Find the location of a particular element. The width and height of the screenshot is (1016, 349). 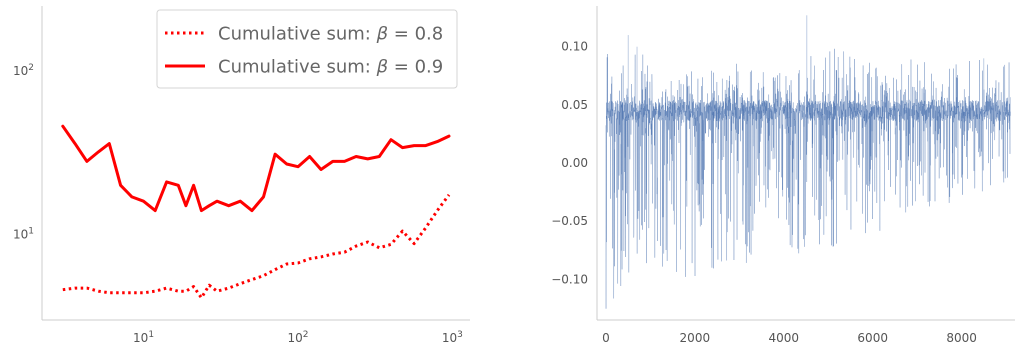

y-tick-label: −0.05 is located at coordinates (569, 221).